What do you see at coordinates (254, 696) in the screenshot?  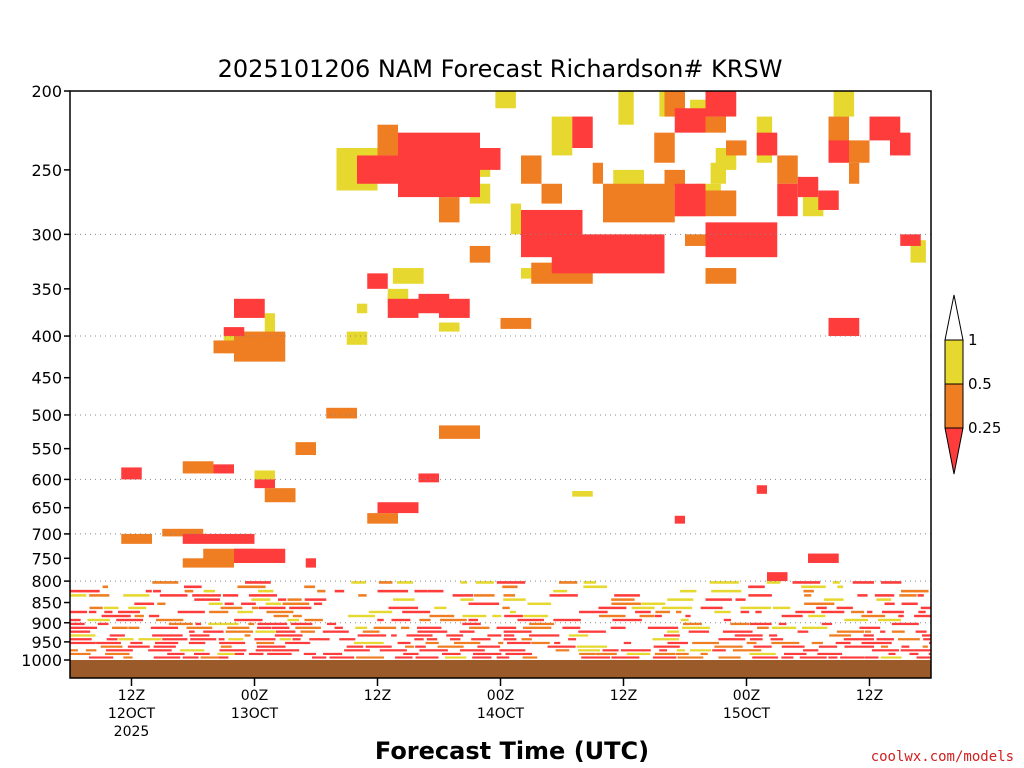 I see `x-tick-label: 00Z` at bounding box center [254, 696].